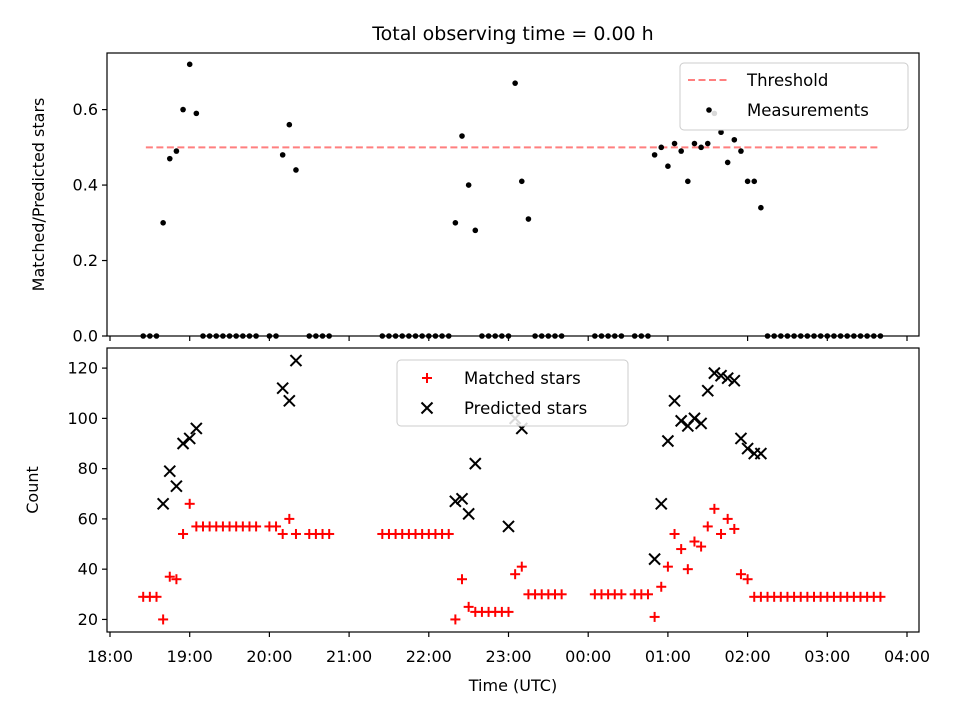  I want to click on bottom-x-tick-label: 20:00, so click(269, 656).